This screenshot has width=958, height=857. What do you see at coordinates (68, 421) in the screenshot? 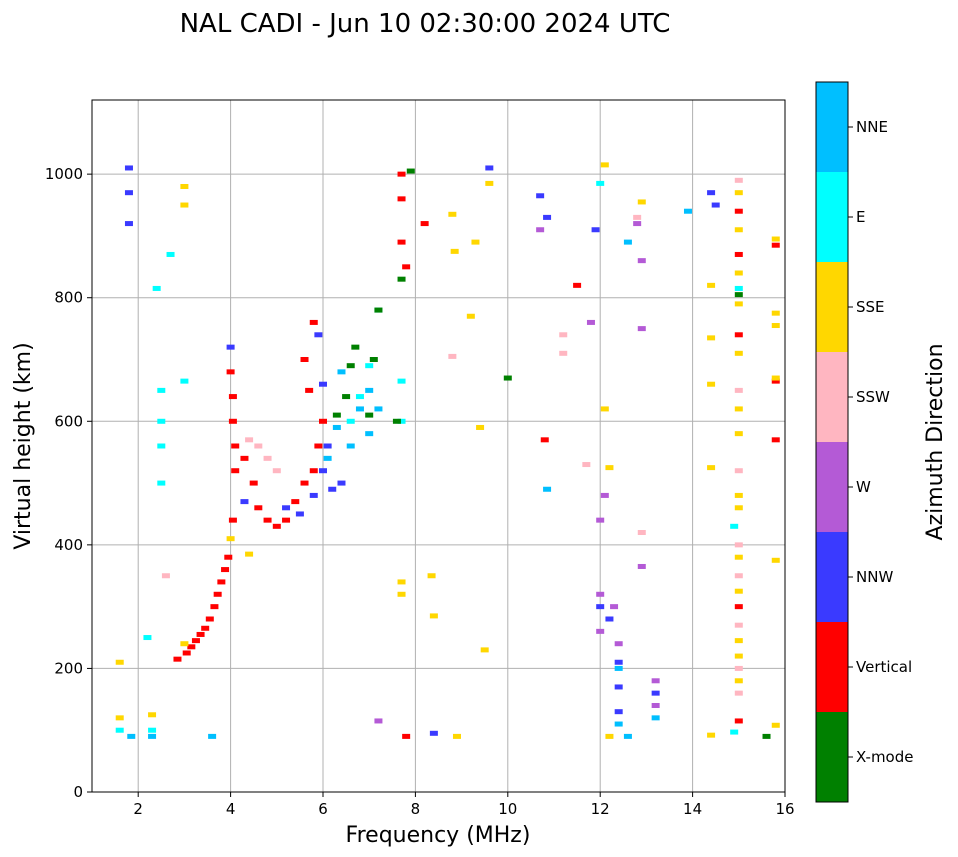
I see `y-tick-label: 600` at bounding box center [68, 421].